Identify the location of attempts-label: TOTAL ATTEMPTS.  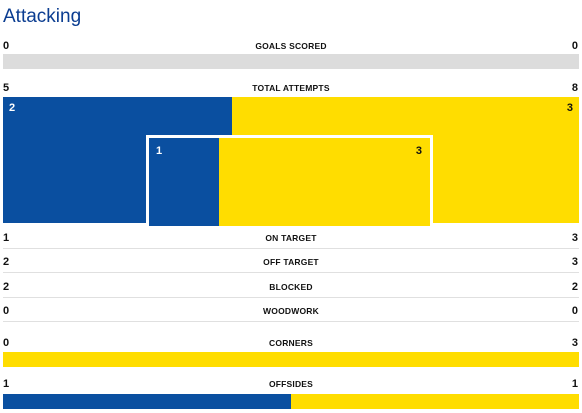
(291, 88).